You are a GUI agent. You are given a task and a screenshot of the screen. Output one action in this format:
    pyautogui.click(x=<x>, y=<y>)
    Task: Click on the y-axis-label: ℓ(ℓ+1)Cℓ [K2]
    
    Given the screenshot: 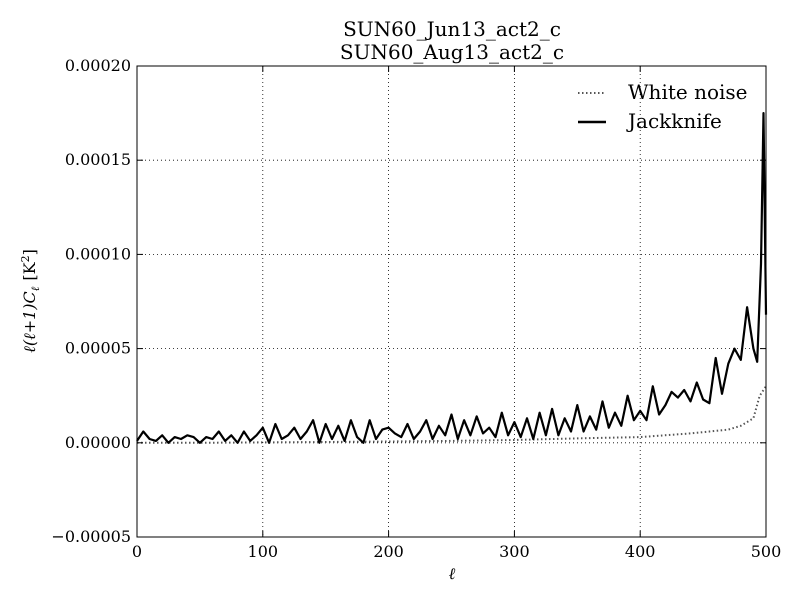 What is the action you would take?
    pyautogui.click(x=30, y=301)
    